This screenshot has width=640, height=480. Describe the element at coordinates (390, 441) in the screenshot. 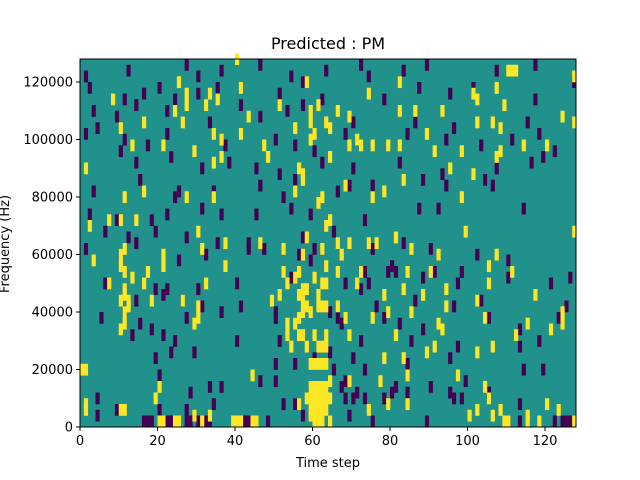

I see `x-tick-label: 80` at that location.